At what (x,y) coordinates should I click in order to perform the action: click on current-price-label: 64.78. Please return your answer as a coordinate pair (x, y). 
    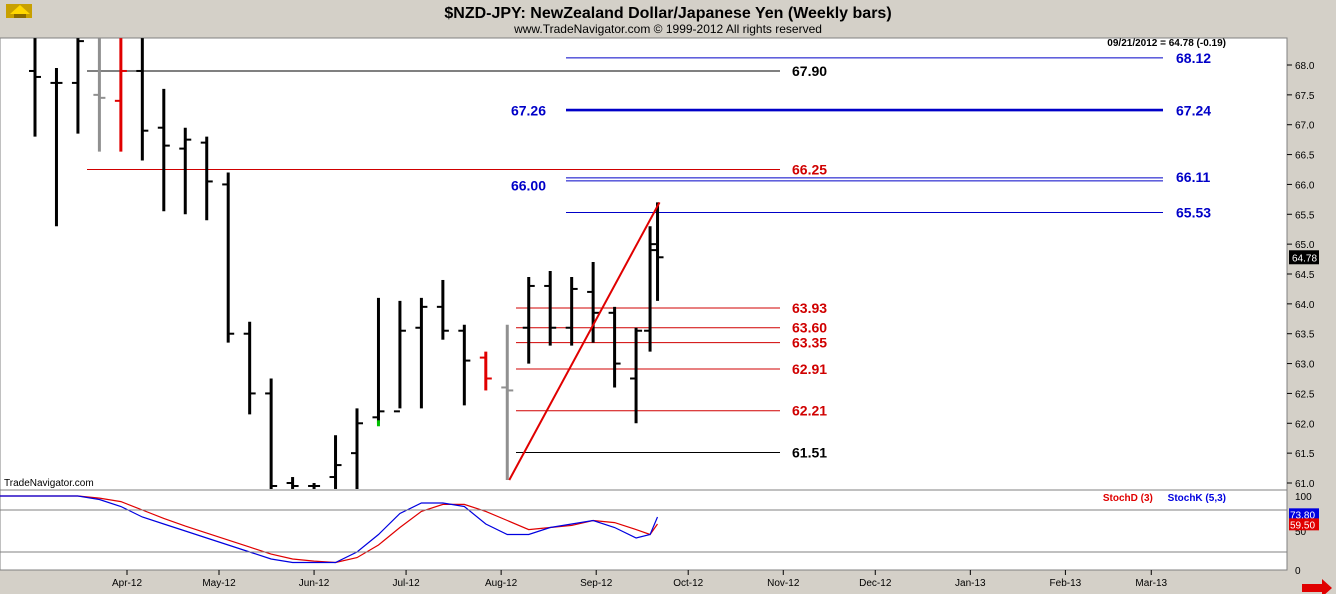
    Looking at the image, I should click on (1304, 258).